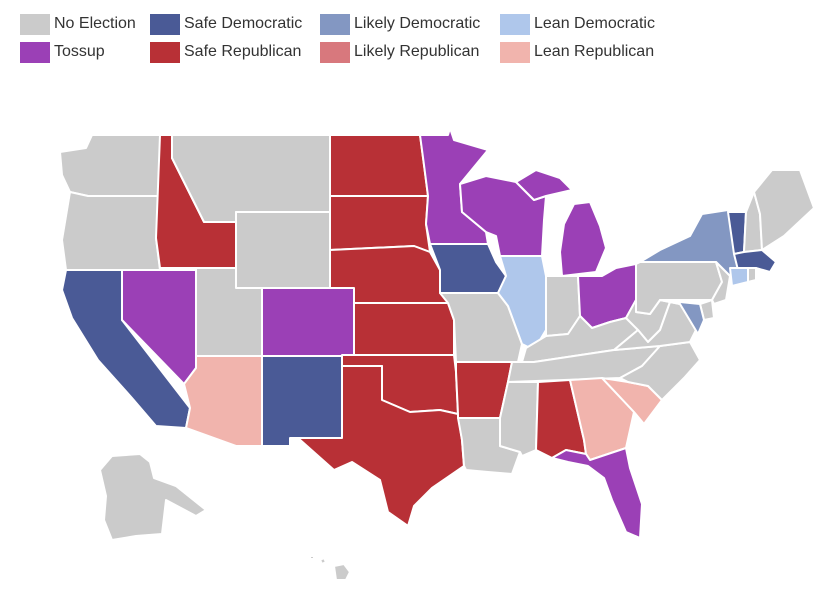 The width and height of the screenshot is (840, 612). What do you see at coordinates (79, 51) in the screenshot?
I see `legend-label: Tossup` at bounding box center [79, 51].